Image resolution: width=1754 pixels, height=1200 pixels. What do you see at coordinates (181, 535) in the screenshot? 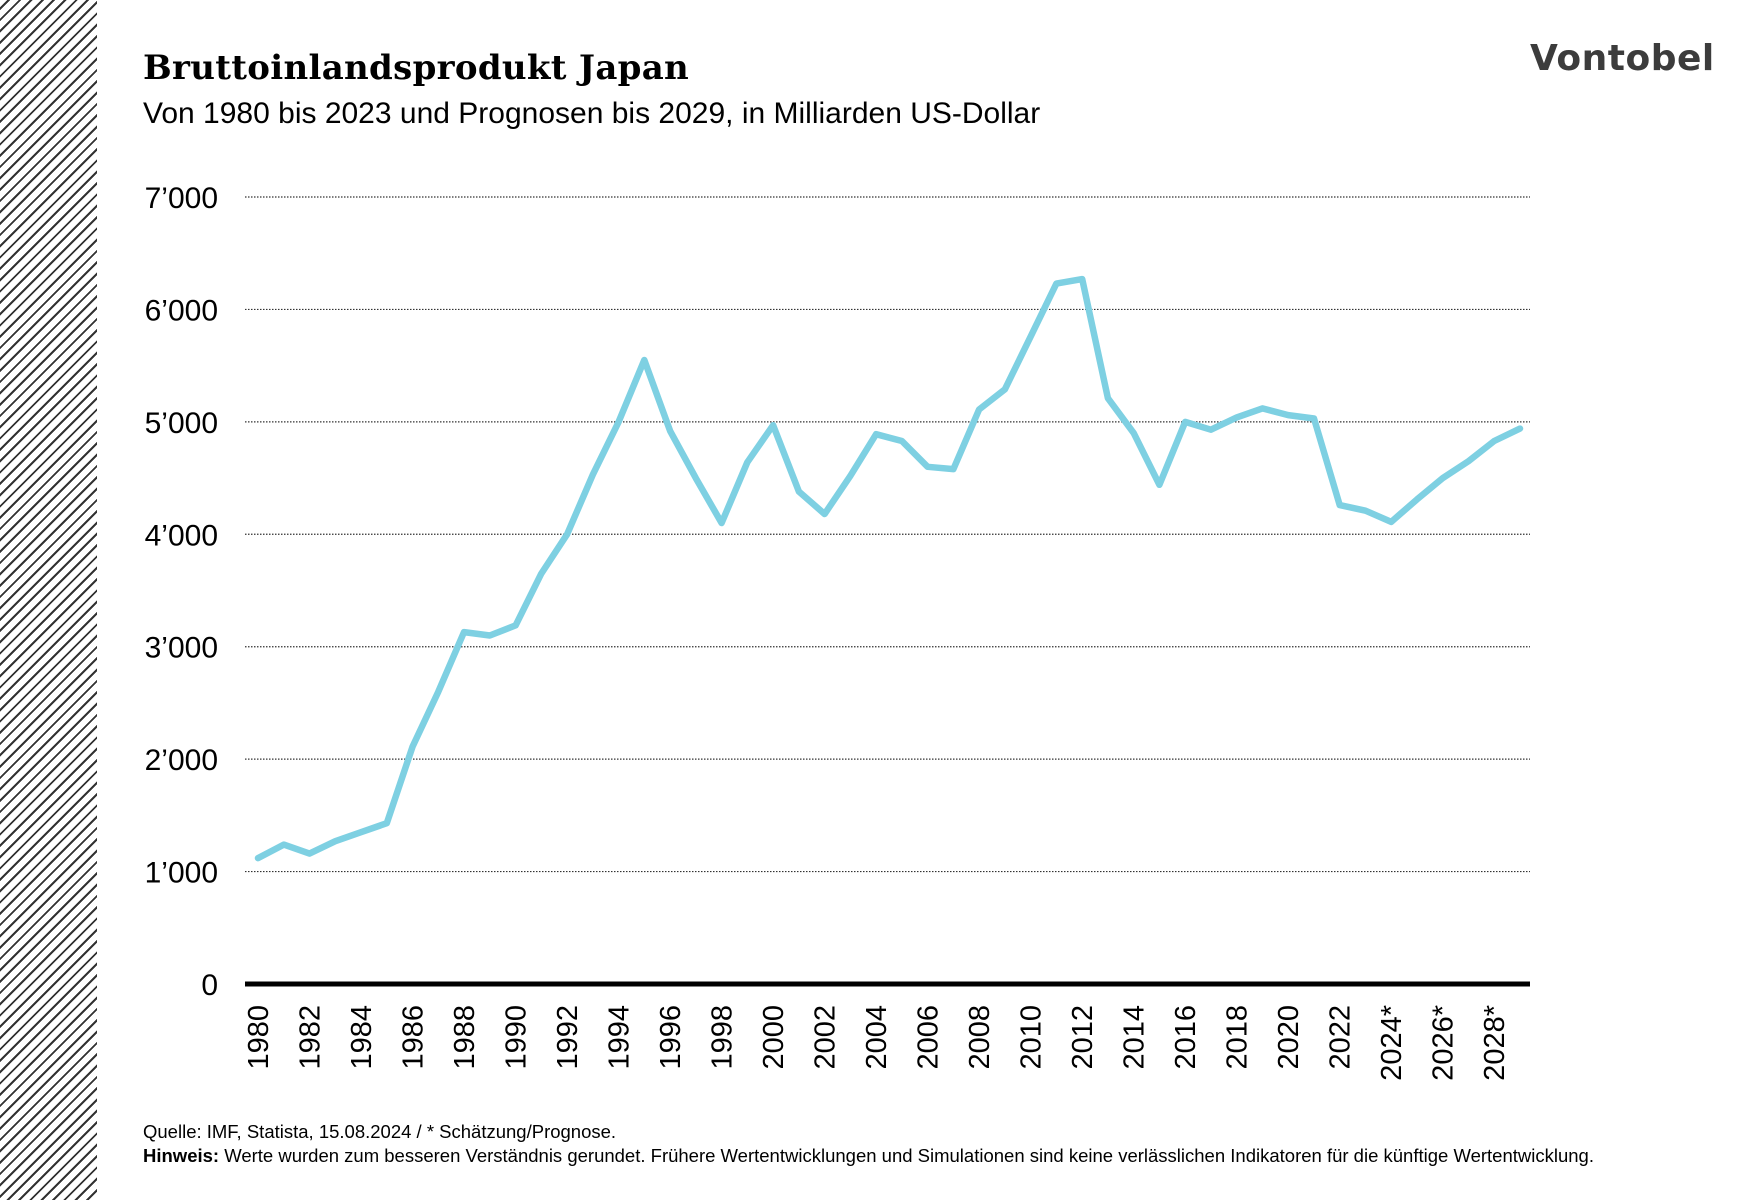
I see `y-tick-label: 4’000` at bounding box center [181, 535].